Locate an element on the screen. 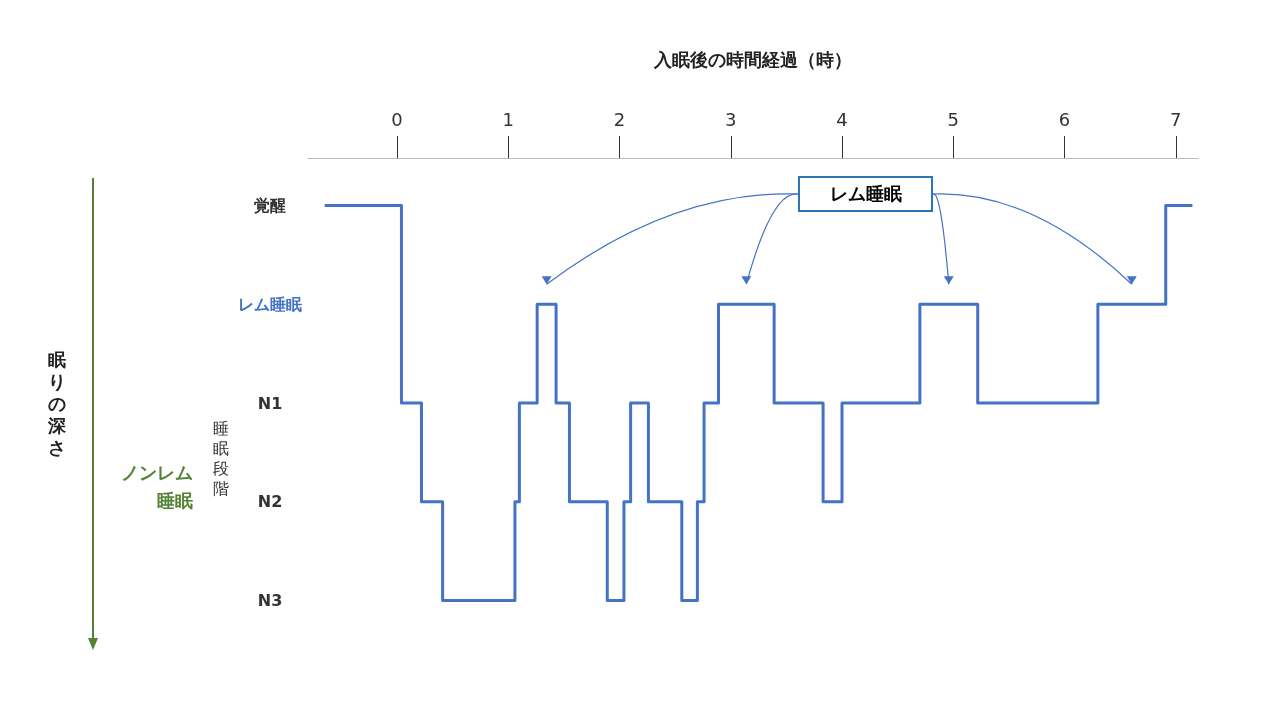  x-tick-label: 4 is located at coordinates (842, 119).